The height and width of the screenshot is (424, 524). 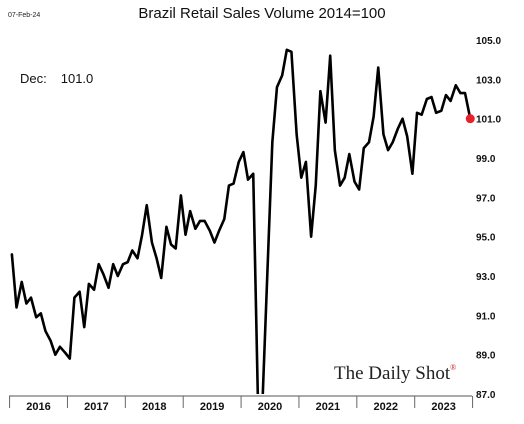 I want to click on y-tick-label: 87.0, so click(x=486, y=395).